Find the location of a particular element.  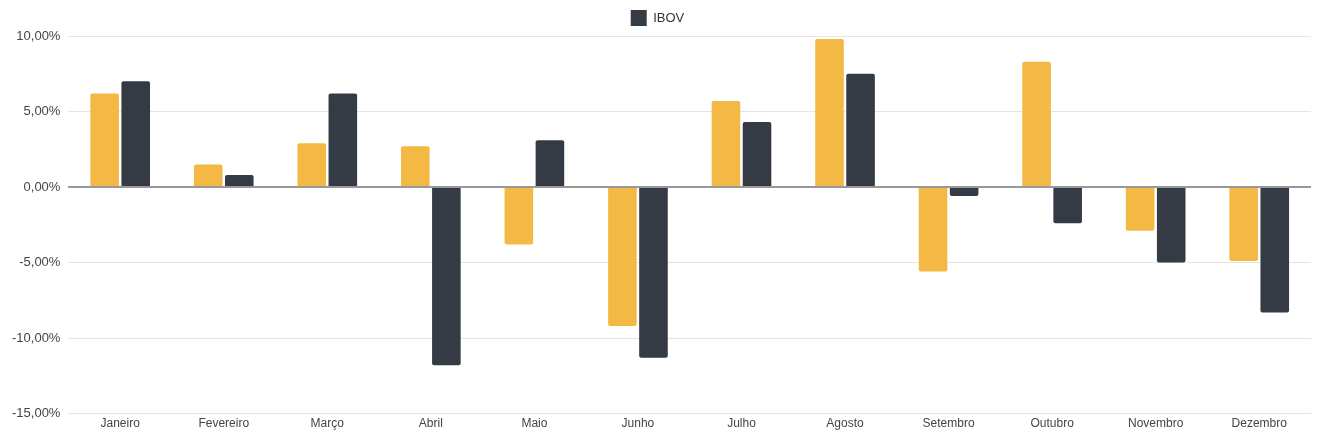

y-tick-label: -15,00% is located at coordinates (36, 413).